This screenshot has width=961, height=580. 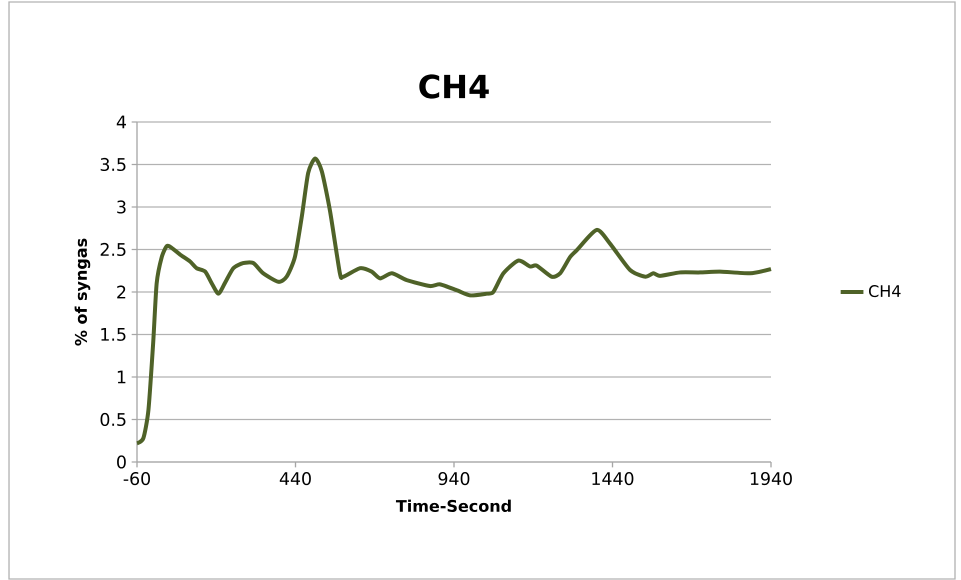 What do you see at coordinates (113, 419) in the screenshot?
I see `y-tick-label: 0.5` at bounding box center [113, 419].